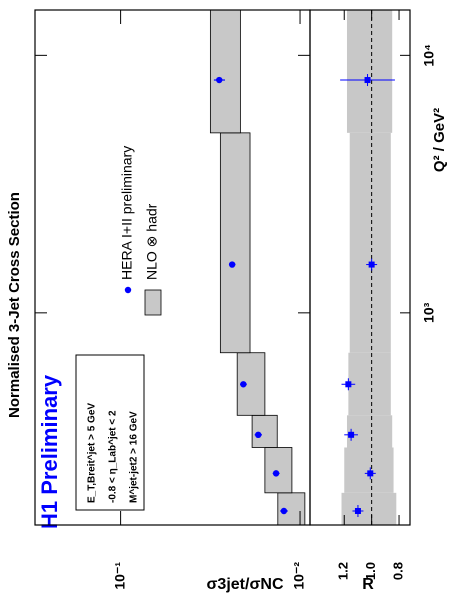  Describe the element at coordinates (49, 451) in the screenshot. I see `experiment-label: H1 Preliminary` at that location.